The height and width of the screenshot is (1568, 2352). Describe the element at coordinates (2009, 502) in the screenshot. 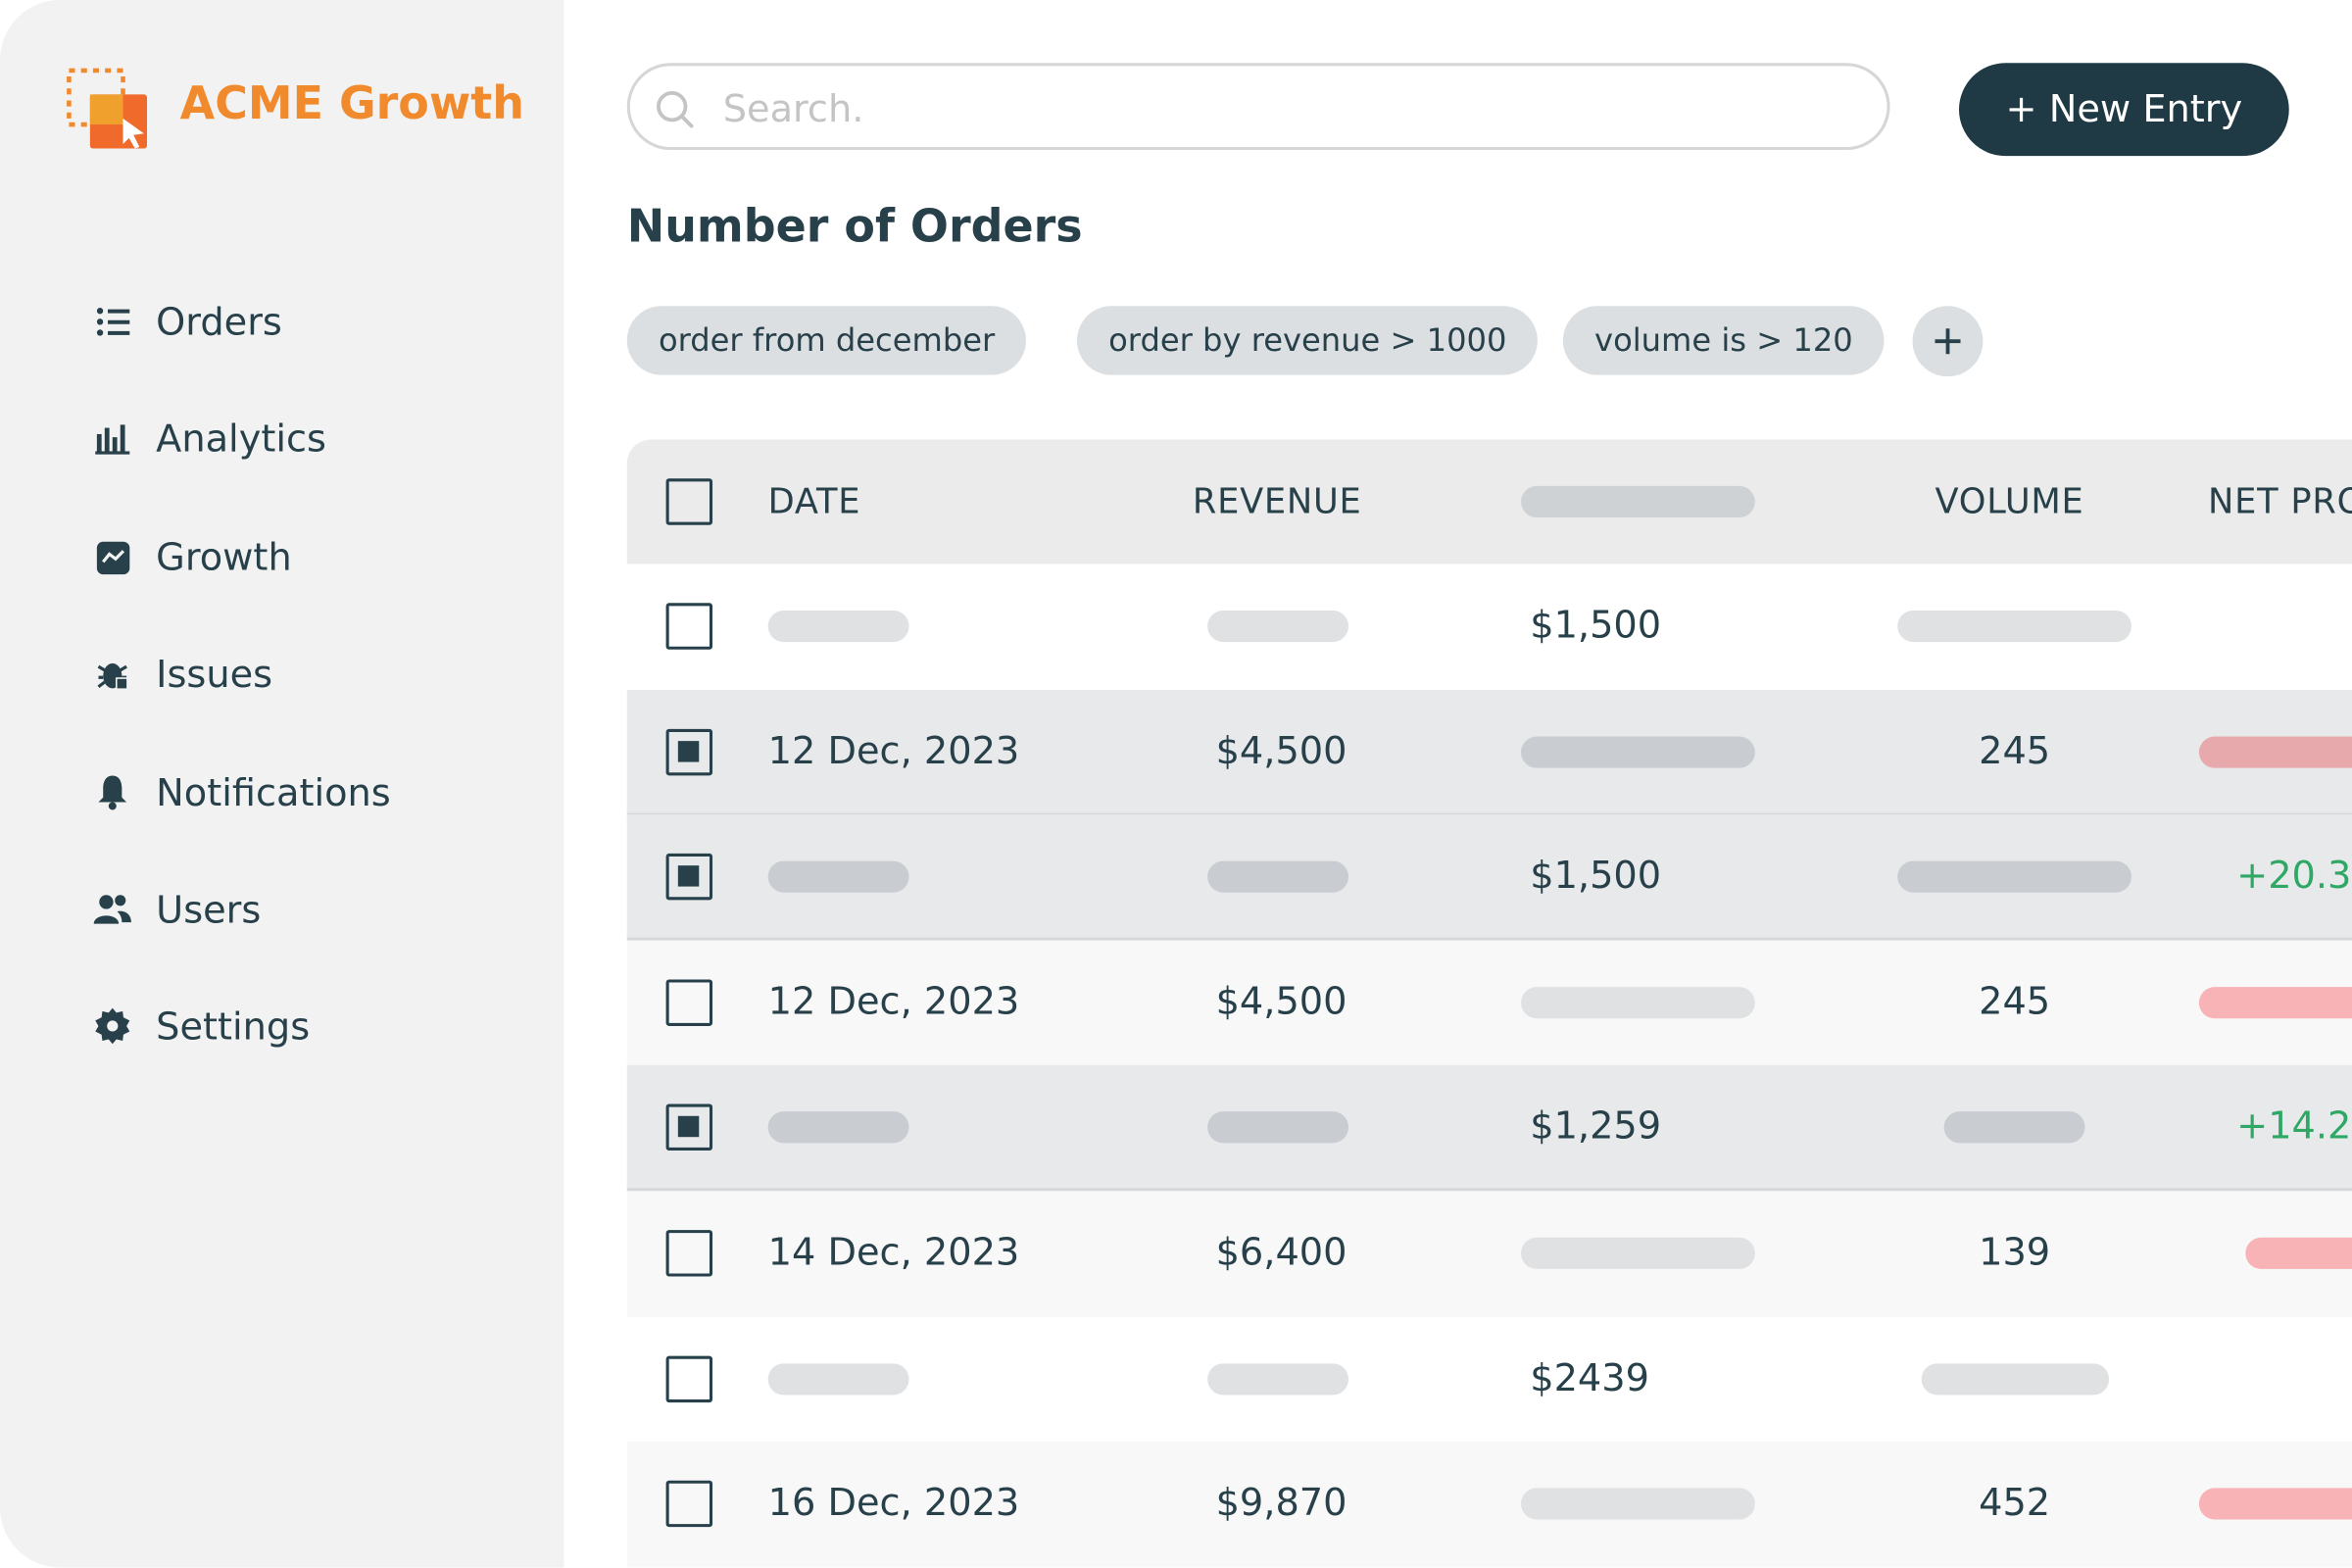

I see `column-header: VOLUME` at that location.